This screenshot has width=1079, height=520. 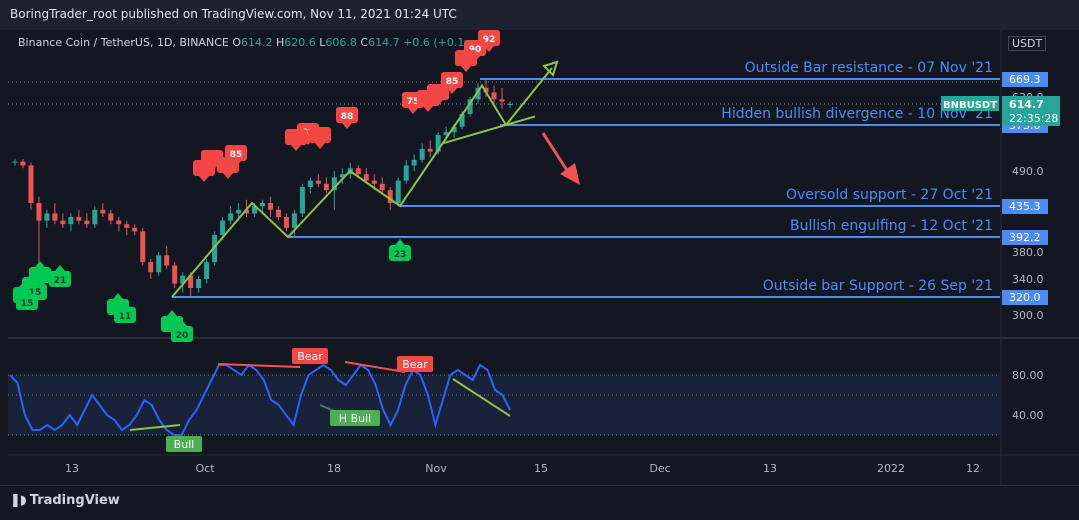 I want to click on rsi-bear-label-box, so click(x=415, y=364).